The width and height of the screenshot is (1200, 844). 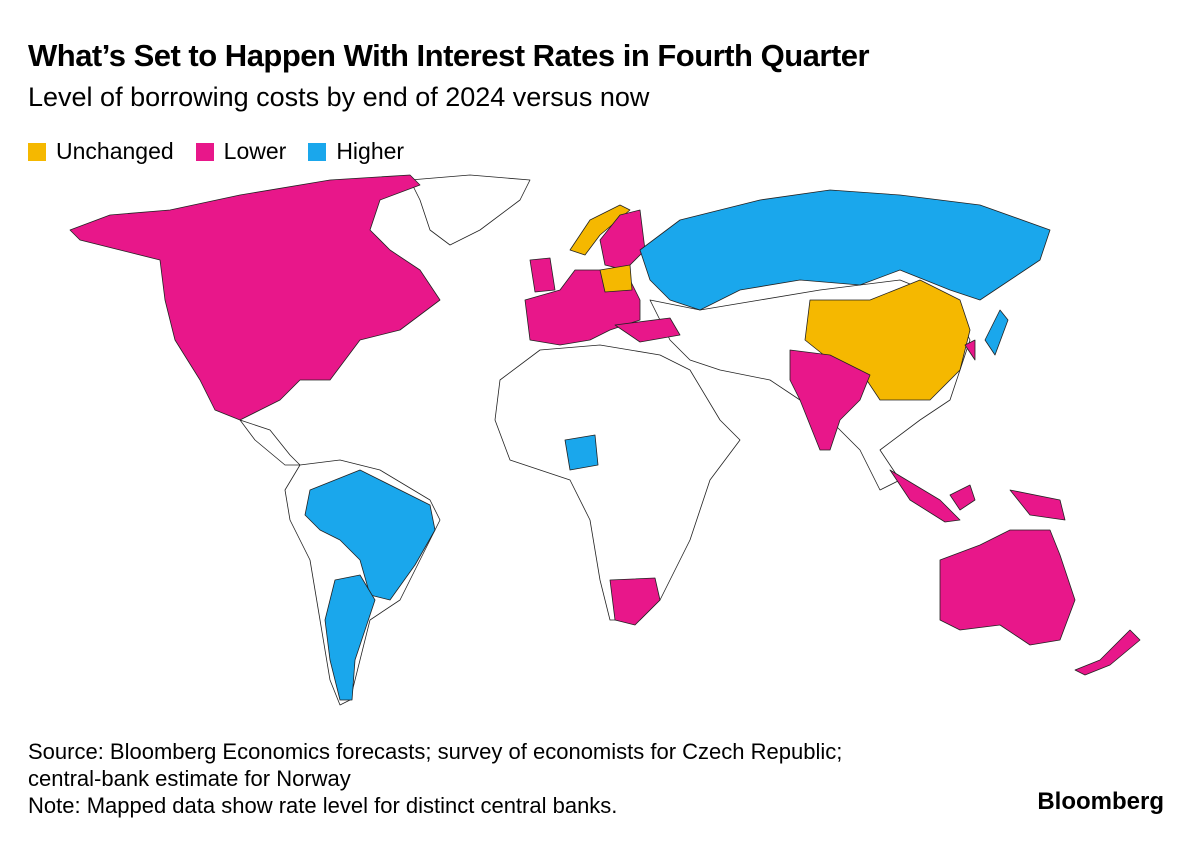 I want to click on africa, so click(x=617, y=482).